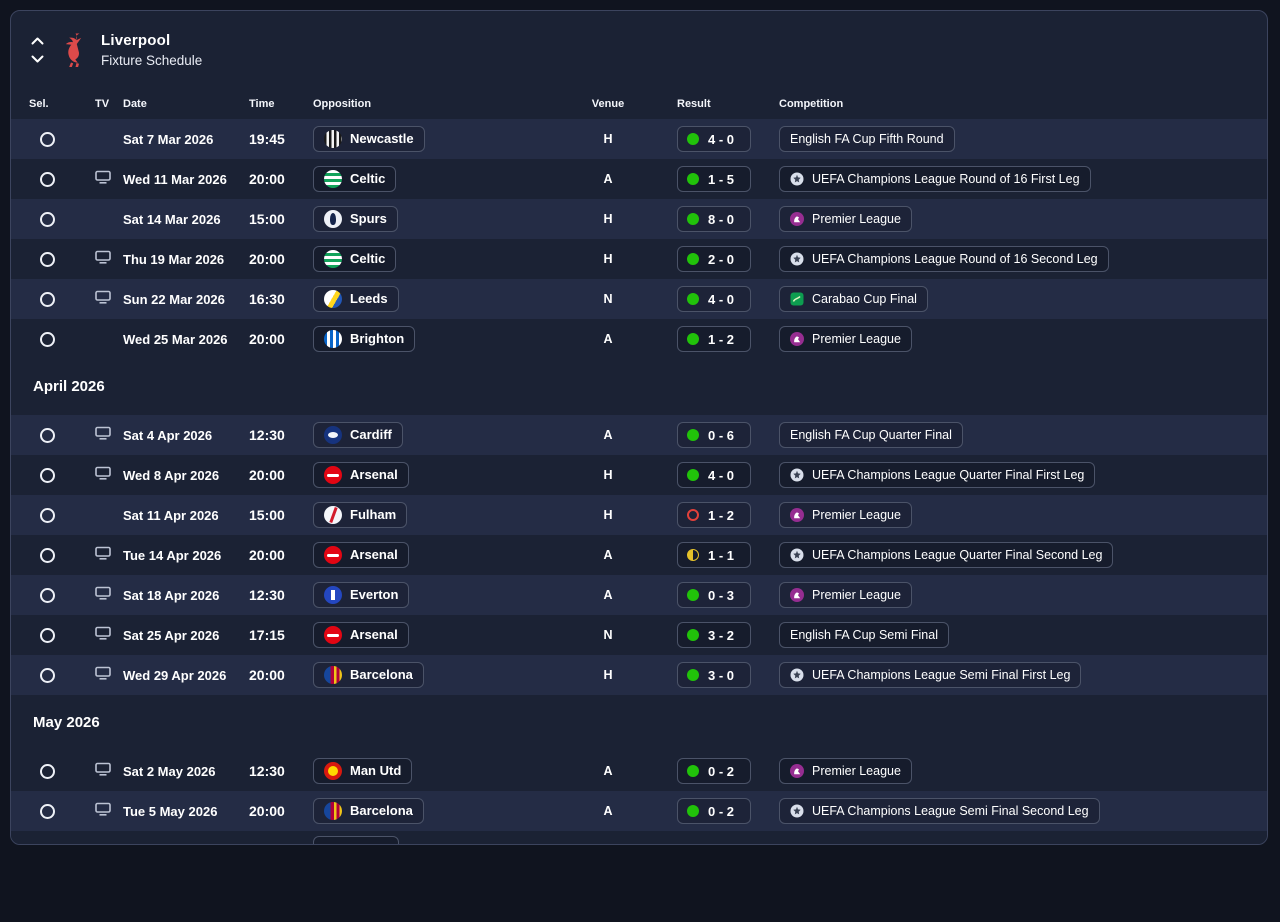 The height and width of the screenshot is (922, 1280). Describe the element at coordinates (37, 59) in the screenshot. I see `chevron-down-icon` at that location.